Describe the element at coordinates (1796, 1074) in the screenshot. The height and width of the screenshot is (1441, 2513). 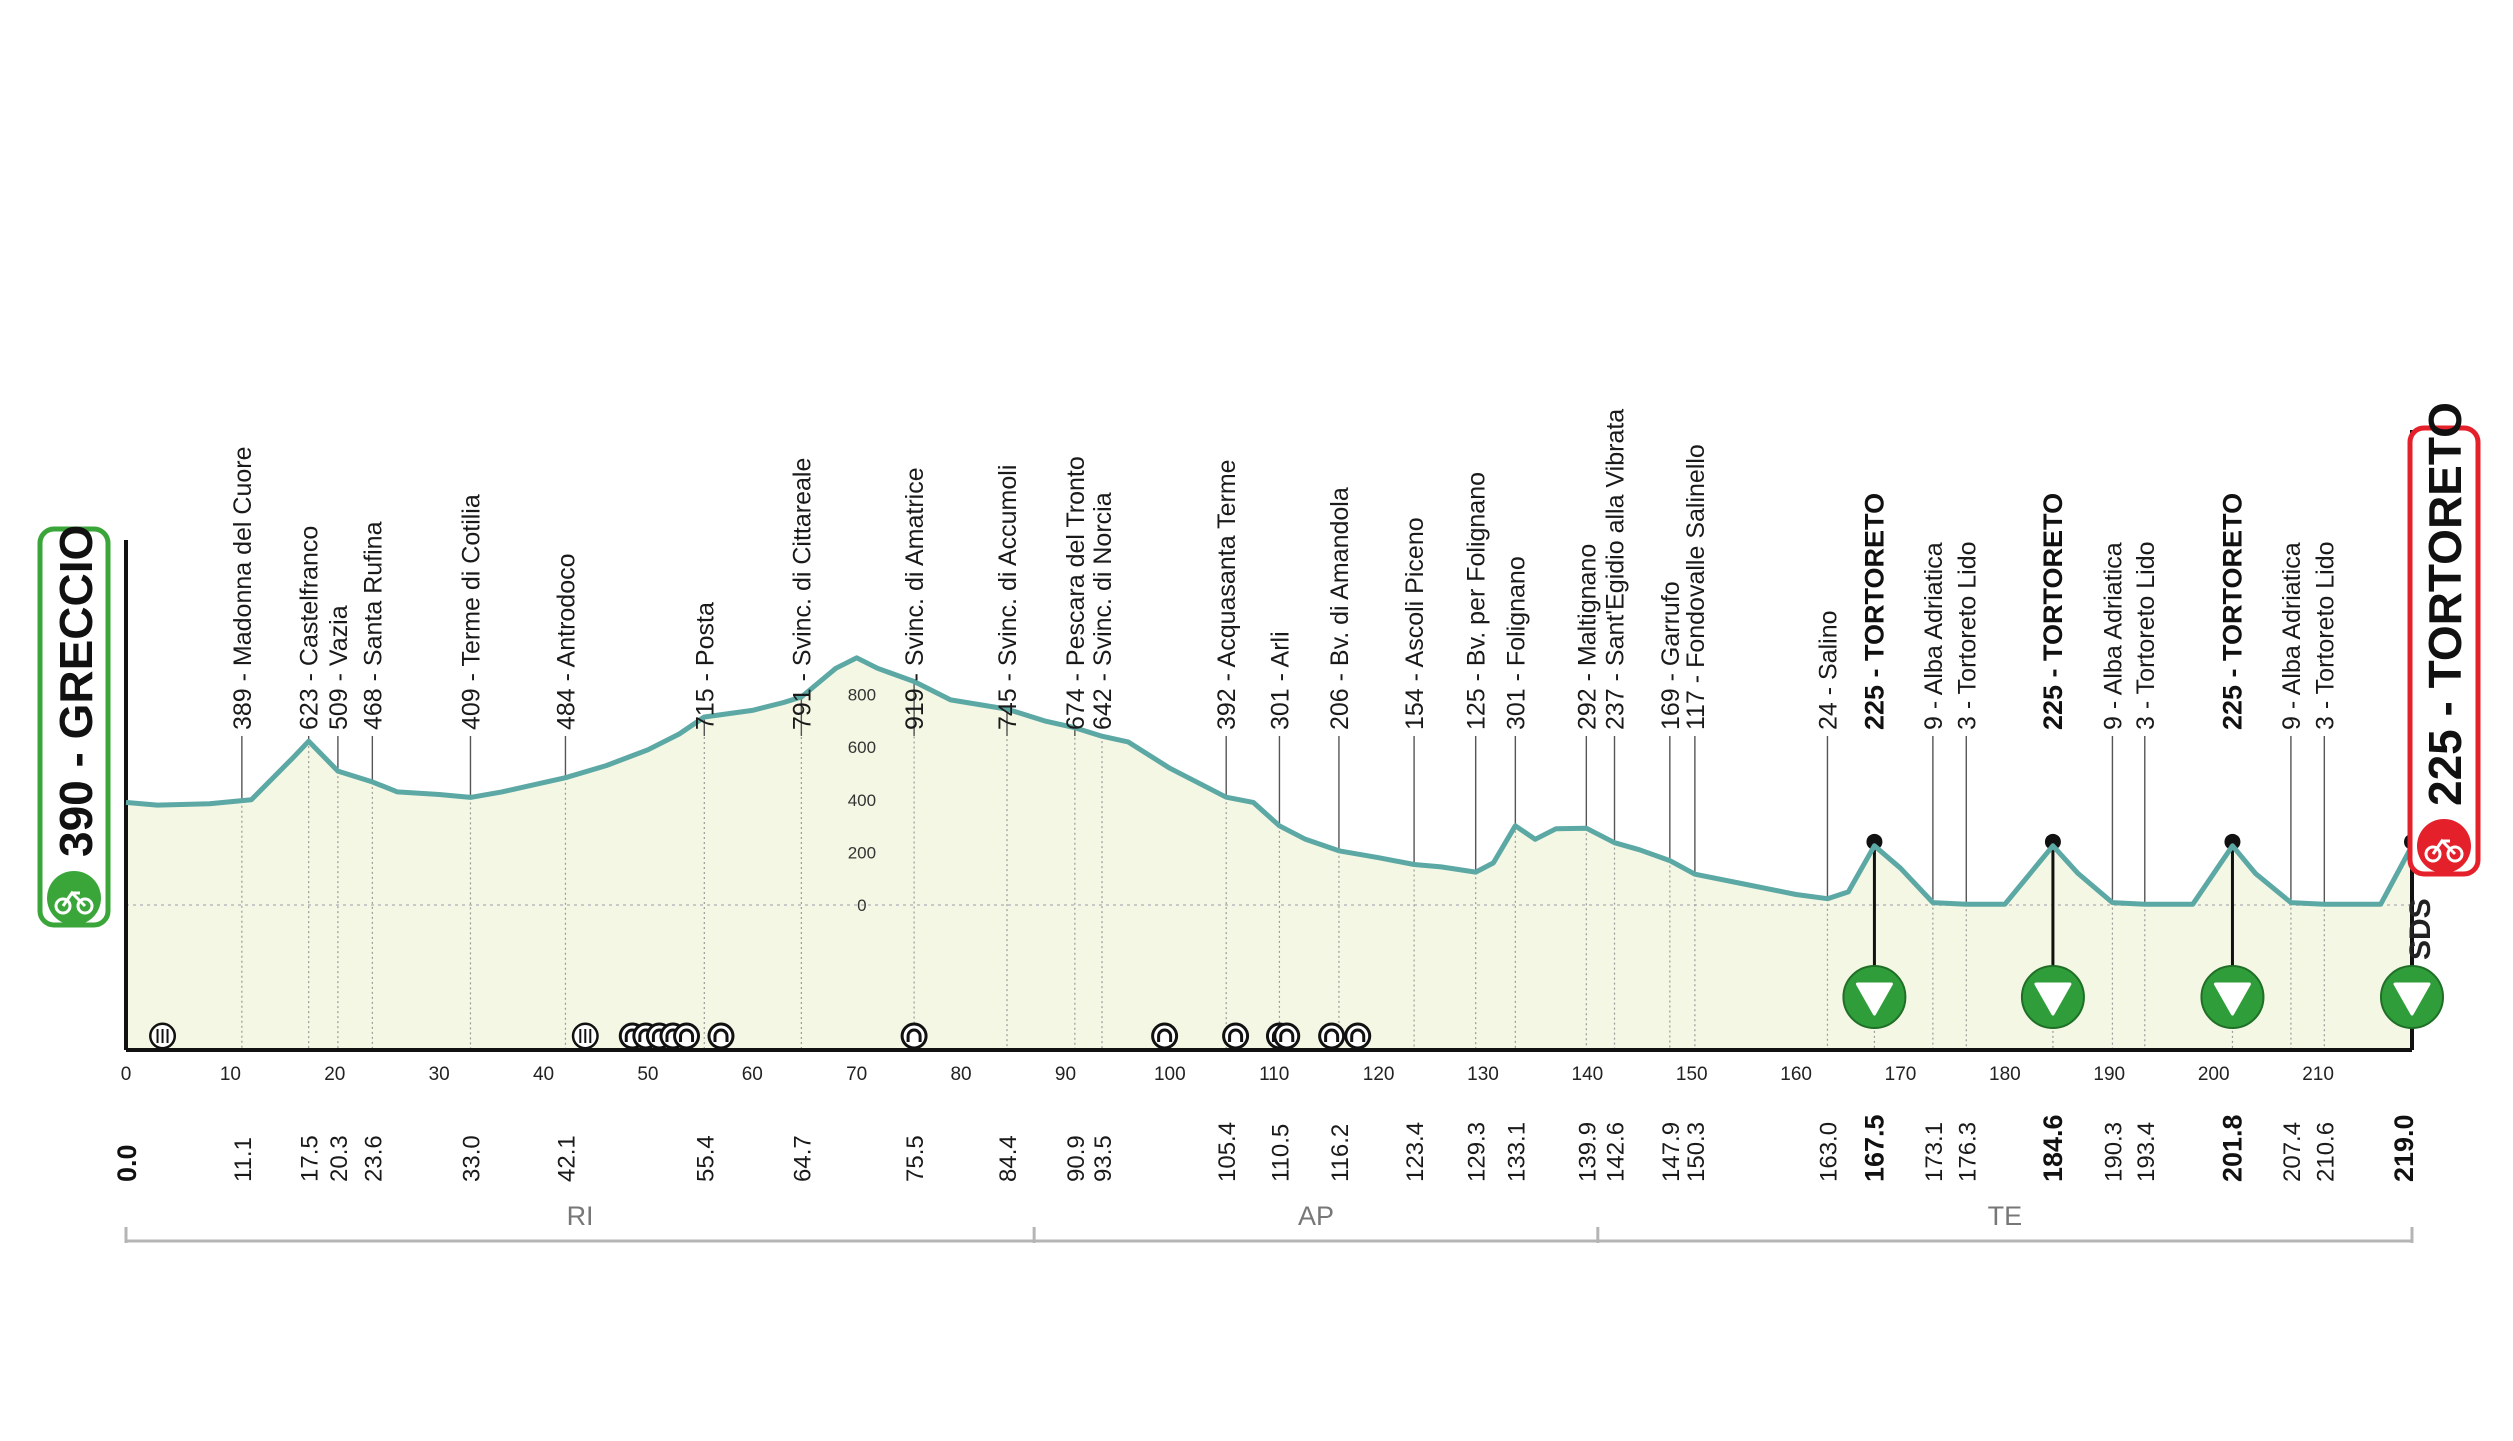
I see `km-tick-label: 160` at that location.